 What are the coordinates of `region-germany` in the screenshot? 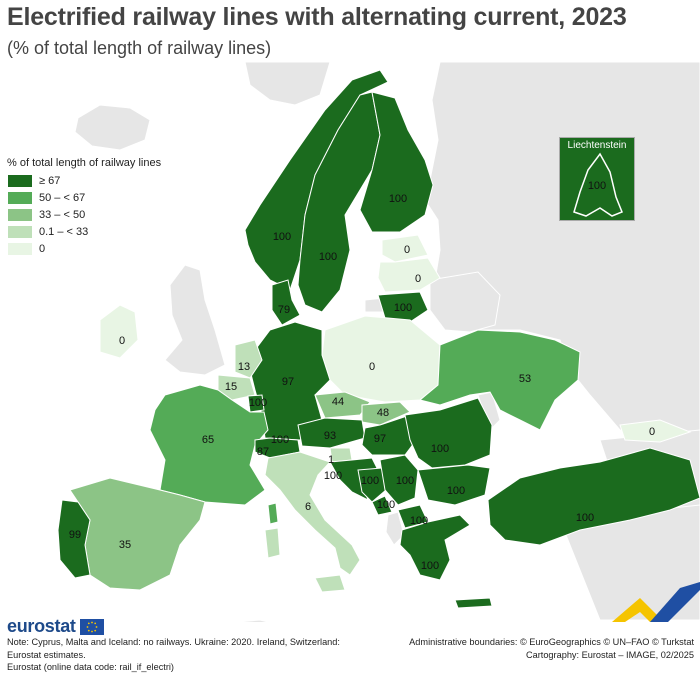 It's located at (290, 381).